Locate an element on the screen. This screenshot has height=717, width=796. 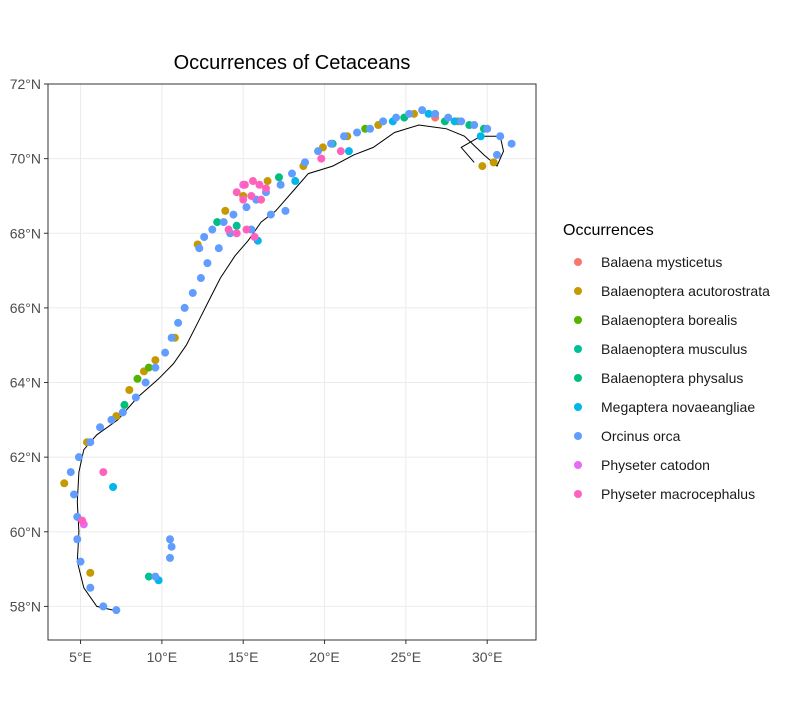
legend-item: Balaenoptera acutorostrata is located at coordinates (672, 291).